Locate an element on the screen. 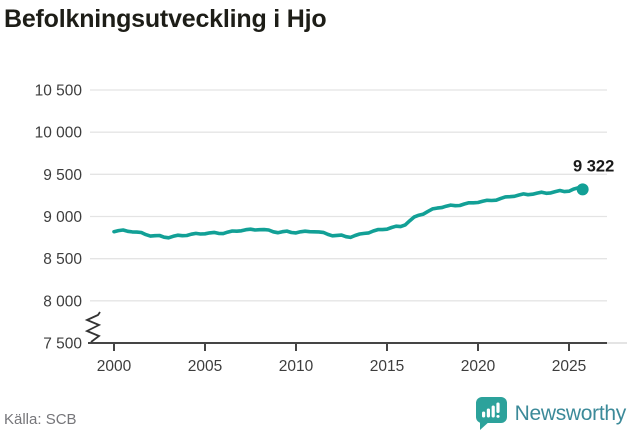 Image resolution: width=631 pixels, height=439 pixels. y-axis-tick-label: 8 000 is located at coordinates (62, 301).